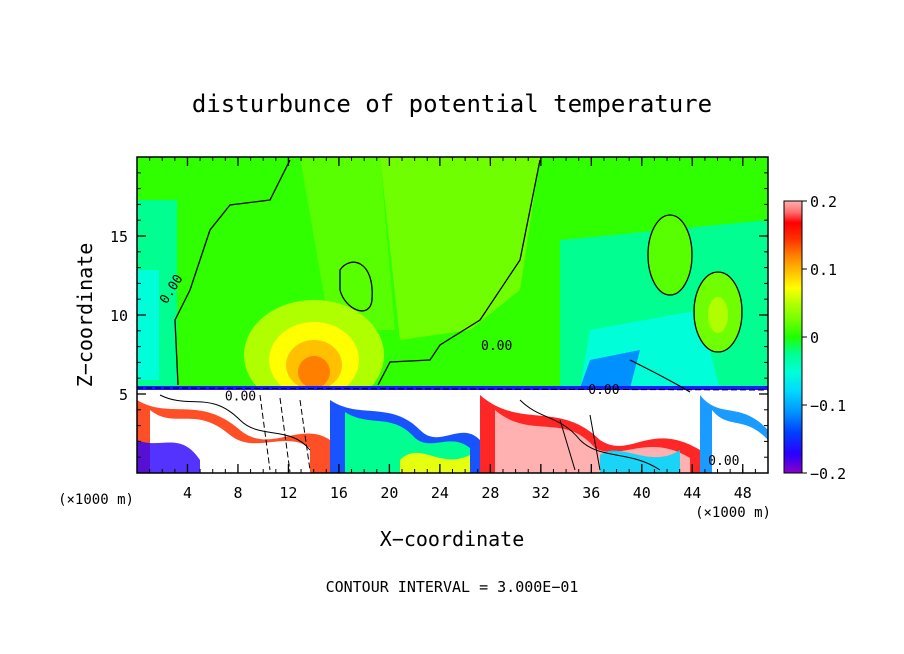 This screenshot has width=904, height=654. I want to click on x-unit-right: (×1000 m), so click(733, 513).